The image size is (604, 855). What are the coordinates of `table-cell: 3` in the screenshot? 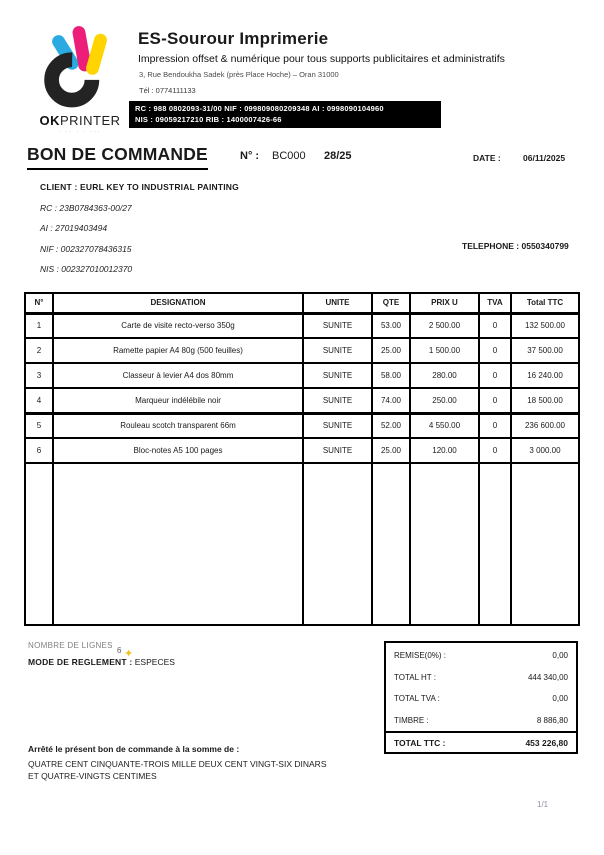 It's located at (39, 375).